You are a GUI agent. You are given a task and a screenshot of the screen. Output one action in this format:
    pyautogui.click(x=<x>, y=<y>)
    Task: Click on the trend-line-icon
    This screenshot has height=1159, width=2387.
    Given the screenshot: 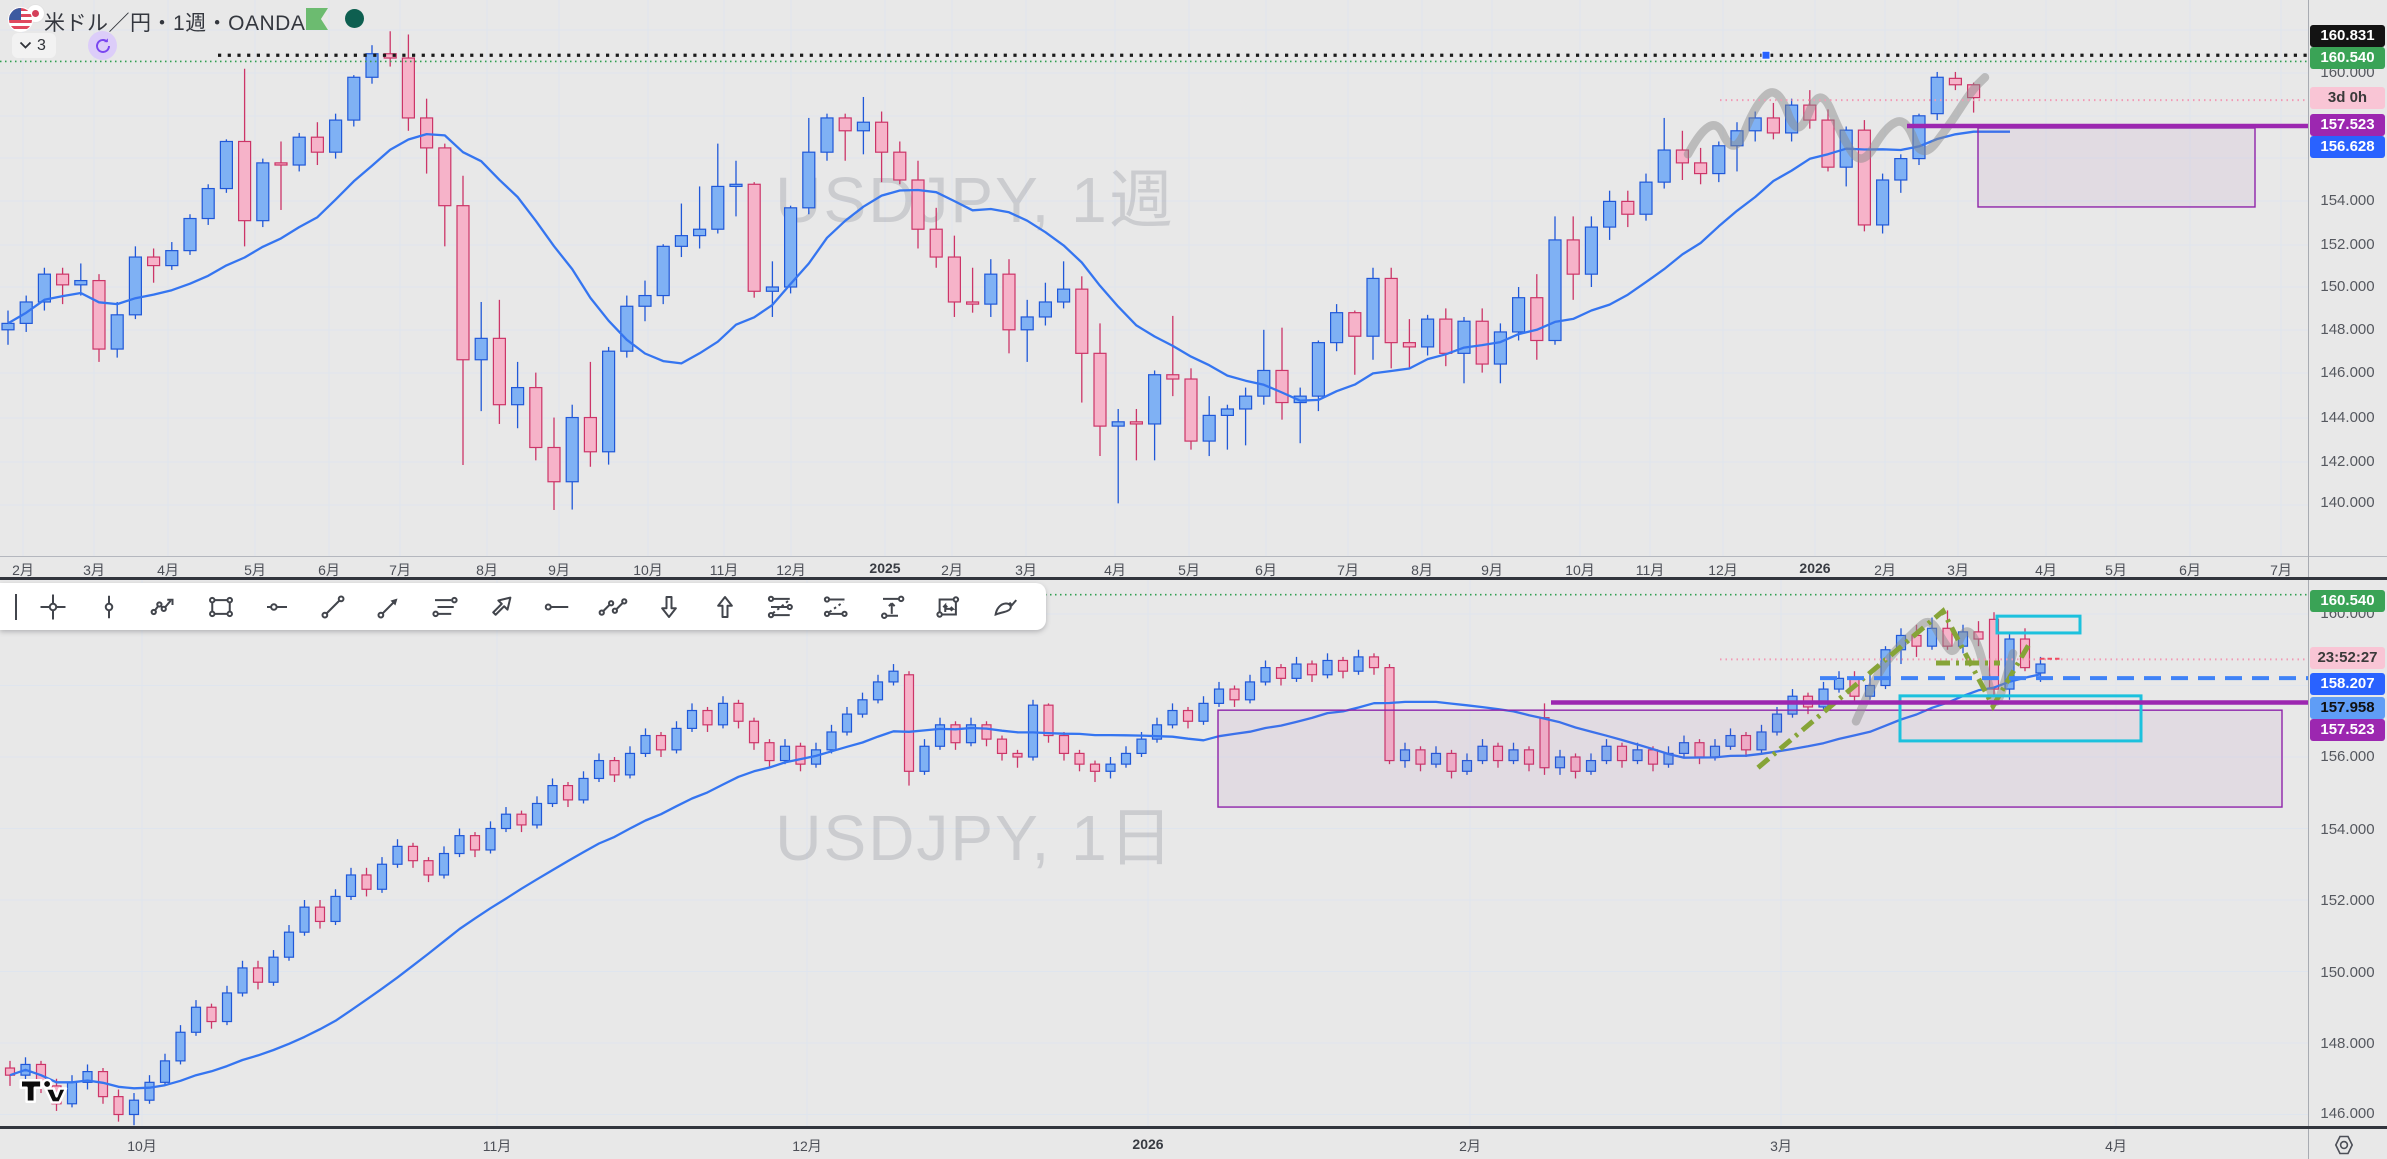 What is the action you would take?
    pyautogui.click(x=333, y=606)
    